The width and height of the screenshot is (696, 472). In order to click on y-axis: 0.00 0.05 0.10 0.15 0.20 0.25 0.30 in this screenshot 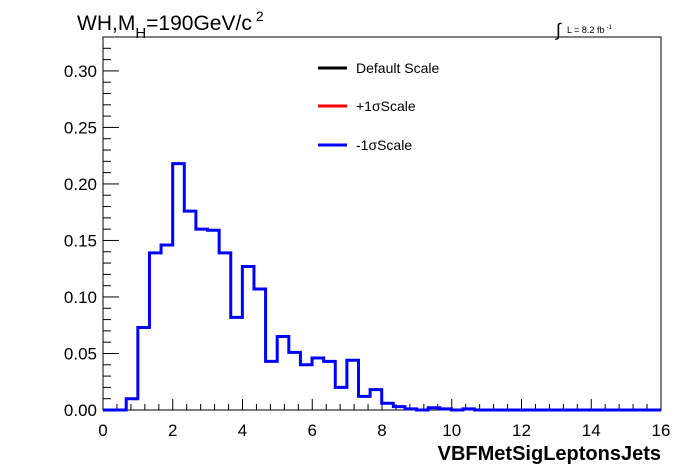, I will do `click(91, 233)`.